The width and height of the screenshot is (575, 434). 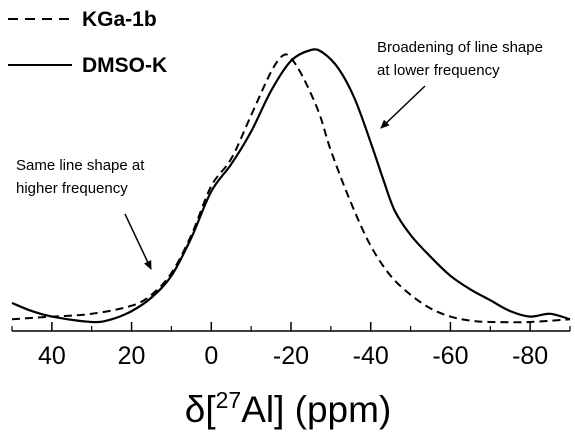 What do you see at coordinates (291, 356) in the screenshot?
I see `x-tick-label-3: -20` at bounding box center [291, 356].